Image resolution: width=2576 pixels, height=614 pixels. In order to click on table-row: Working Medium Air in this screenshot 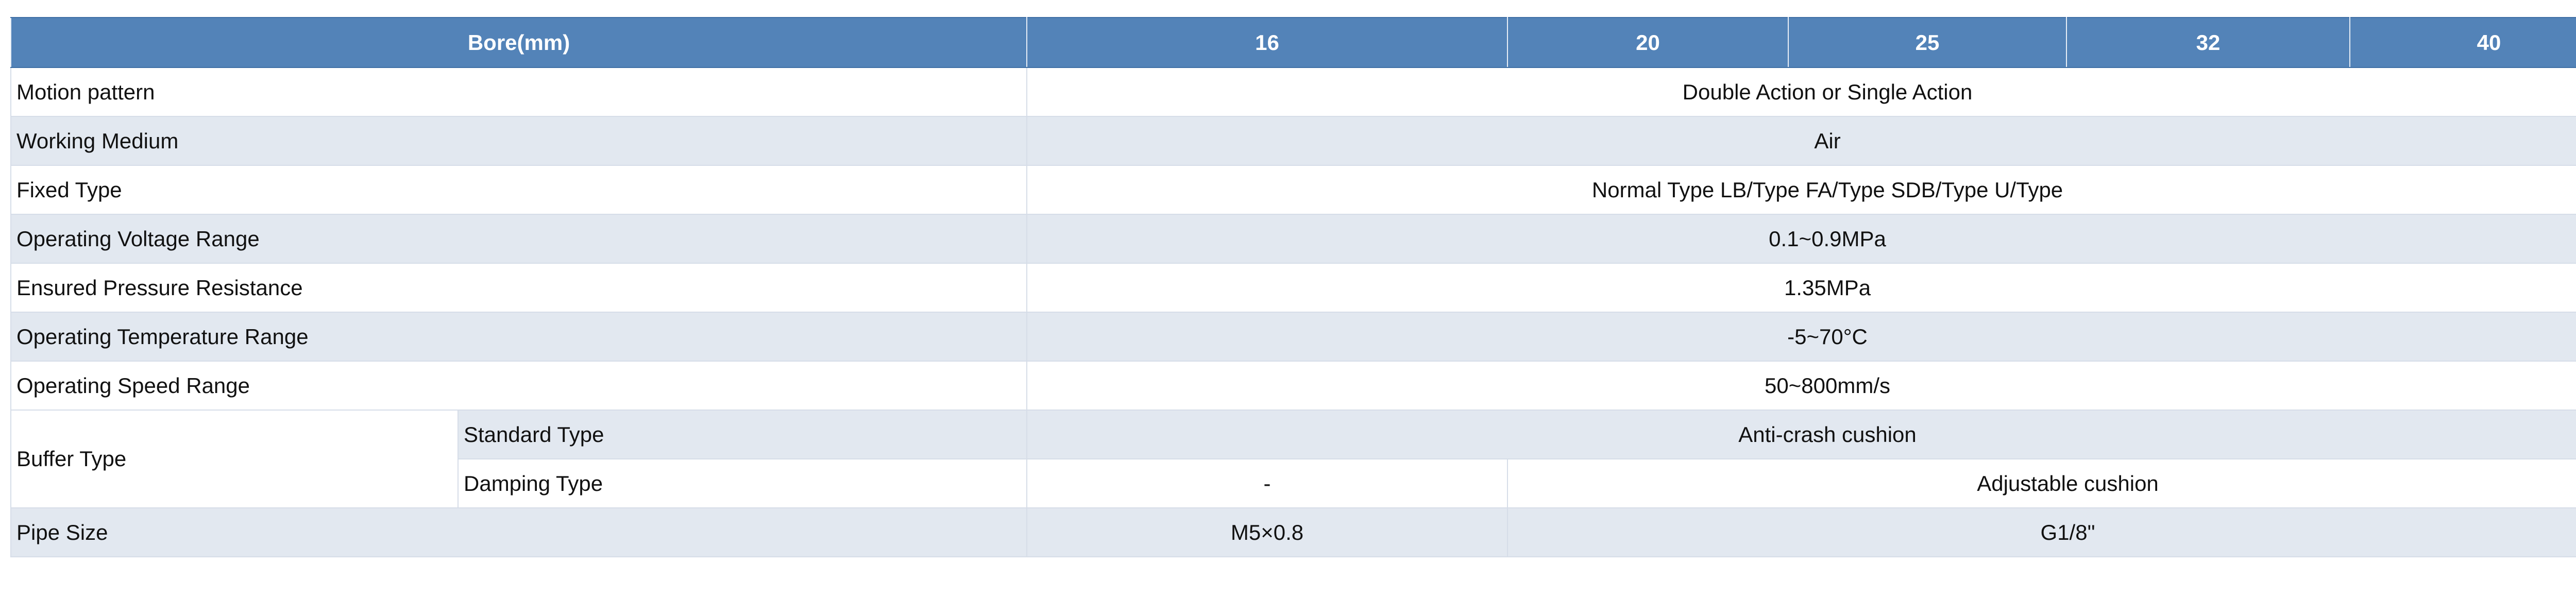, I will do `click(1293, 141)`.